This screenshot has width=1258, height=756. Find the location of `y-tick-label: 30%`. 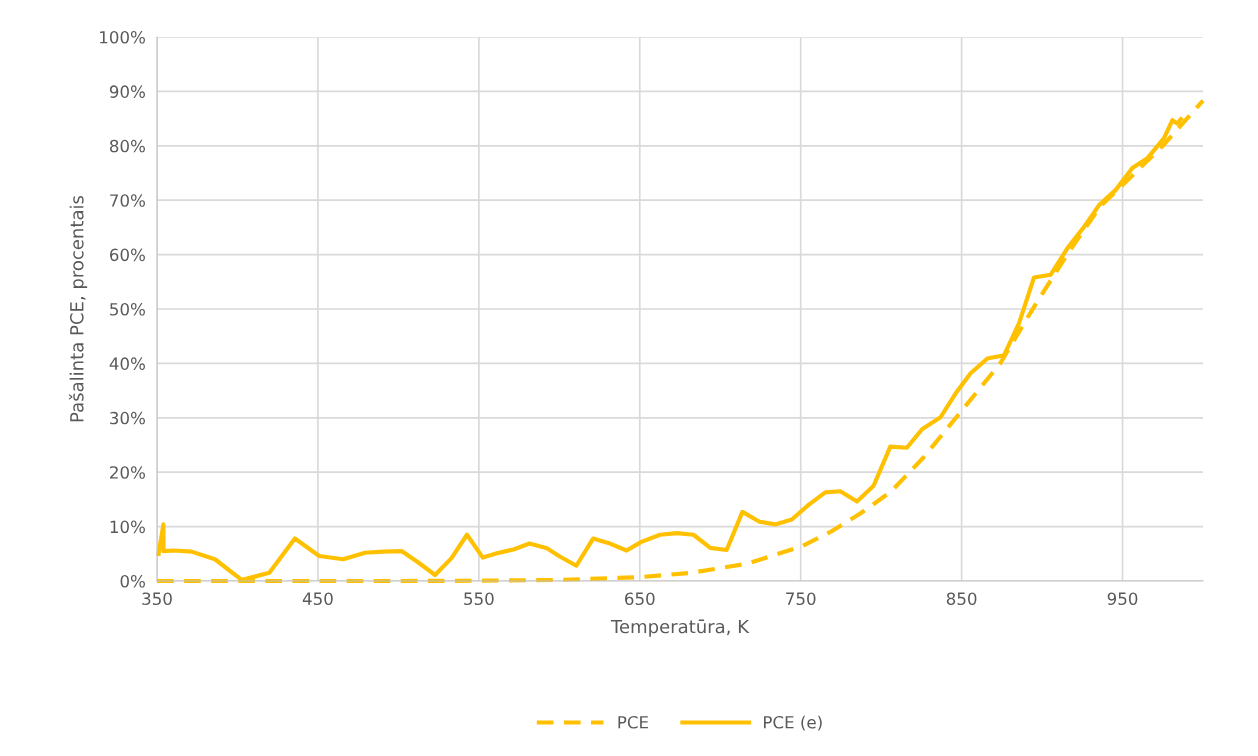

y-tick-label: 30% is located at coordinates (127, 418).